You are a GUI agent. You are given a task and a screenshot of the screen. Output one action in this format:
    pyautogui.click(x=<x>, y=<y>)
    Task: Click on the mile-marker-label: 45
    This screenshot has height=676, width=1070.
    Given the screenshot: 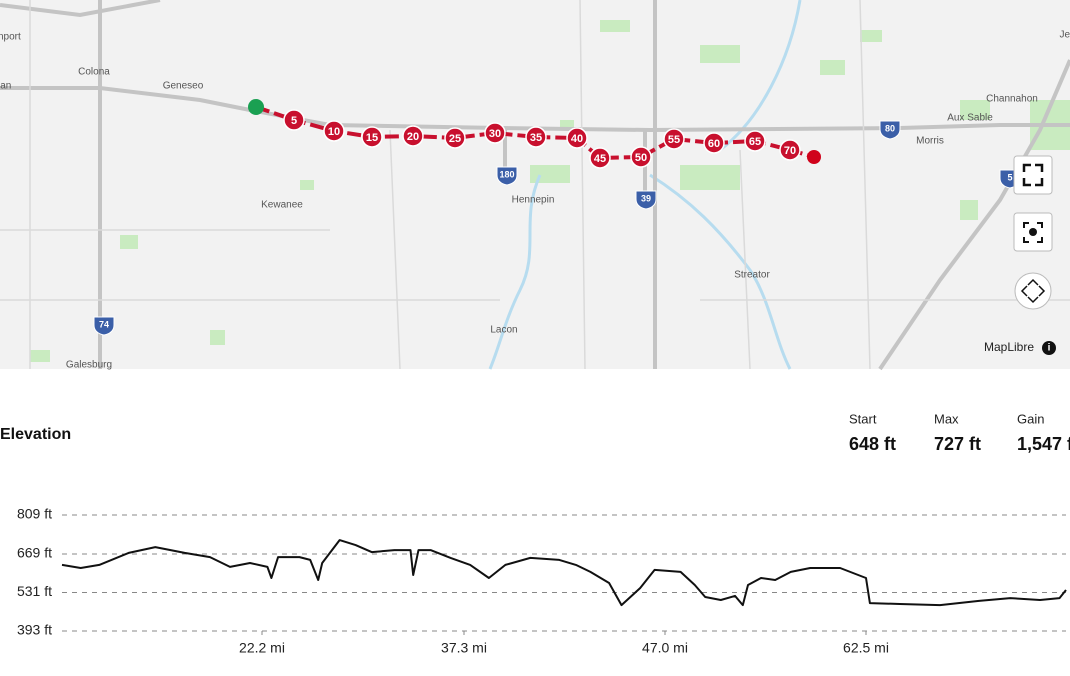 What is the action you would take?
    pyautogui.click(x=600, y=159)
    